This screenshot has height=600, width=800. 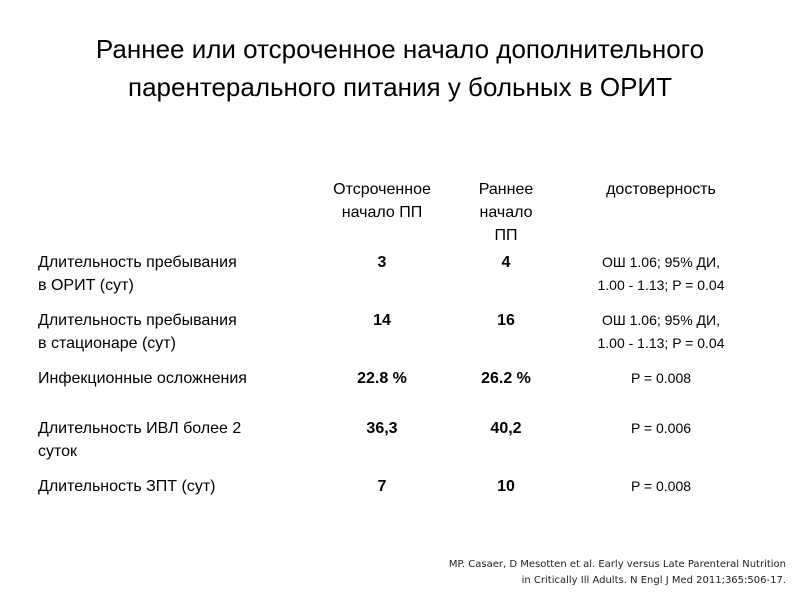 What do you see at coordinates (400, 87) in the screenshot?
I see `slide-title-line-2: парентерального питания у больных в ОРИТ` at bounding box center [400, 87].